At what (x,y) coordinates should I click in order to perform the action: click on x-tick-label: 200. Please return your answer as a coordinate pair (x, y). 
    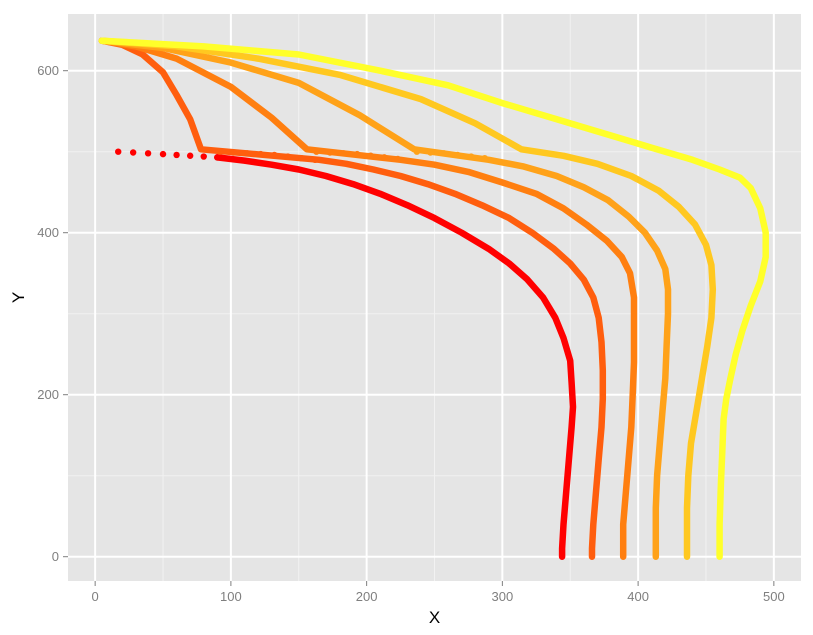
    Looking at the image, I should click on (367, 596).